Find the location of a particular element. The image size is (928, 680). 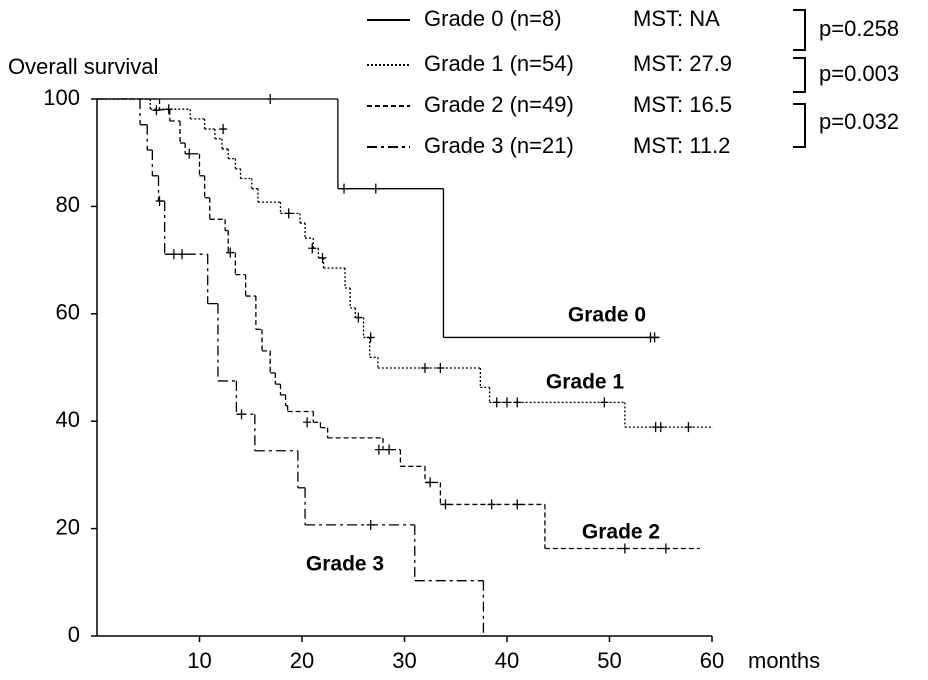

y-axis-label: Overall survival is located at coordinates (83, 66).